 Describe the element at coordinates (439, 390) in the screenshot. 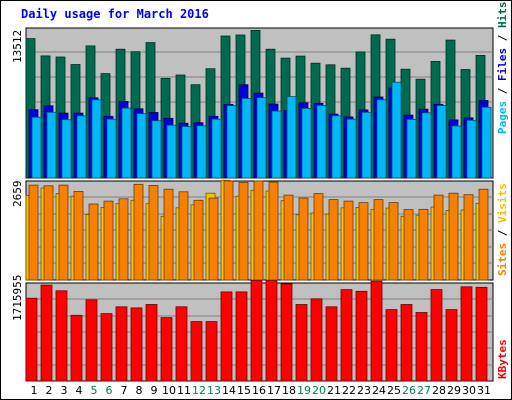

I see `x-tick-label-day-28: 28` at that location.